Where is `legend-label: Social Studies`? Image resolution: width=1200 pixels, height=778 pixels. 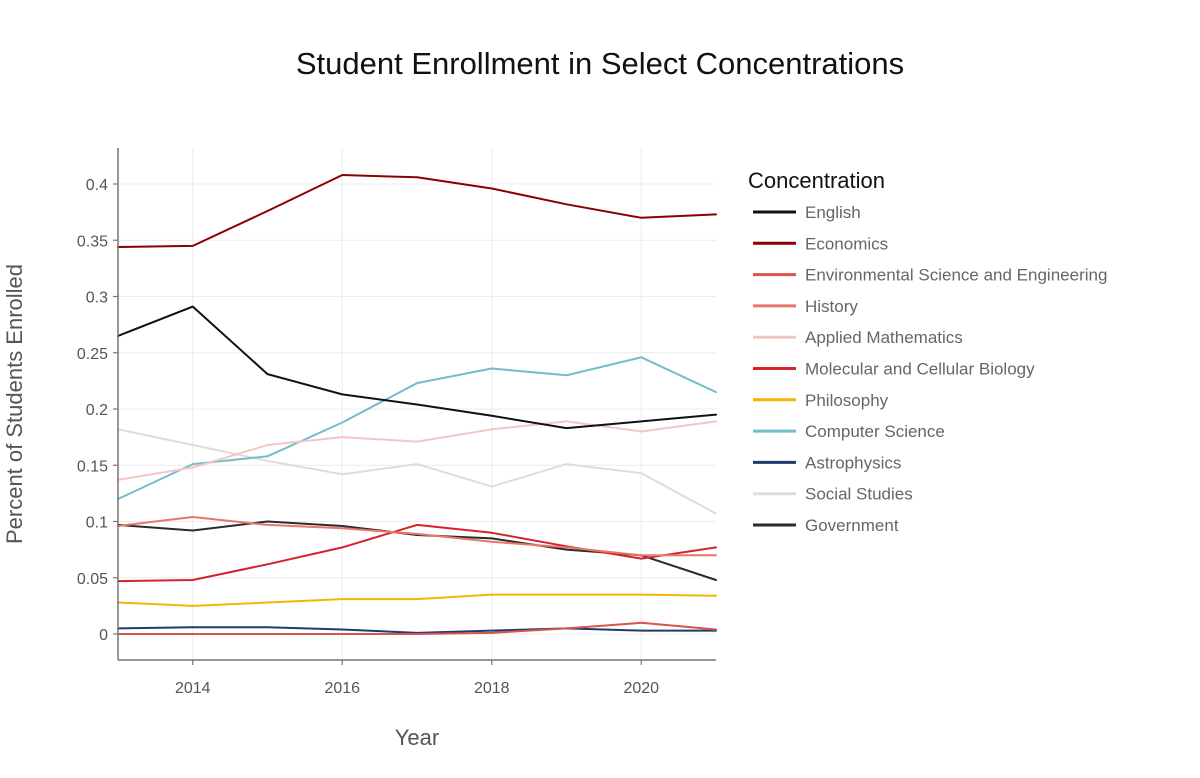 legend-label: Social Studies is located at coordinates (859, 494).